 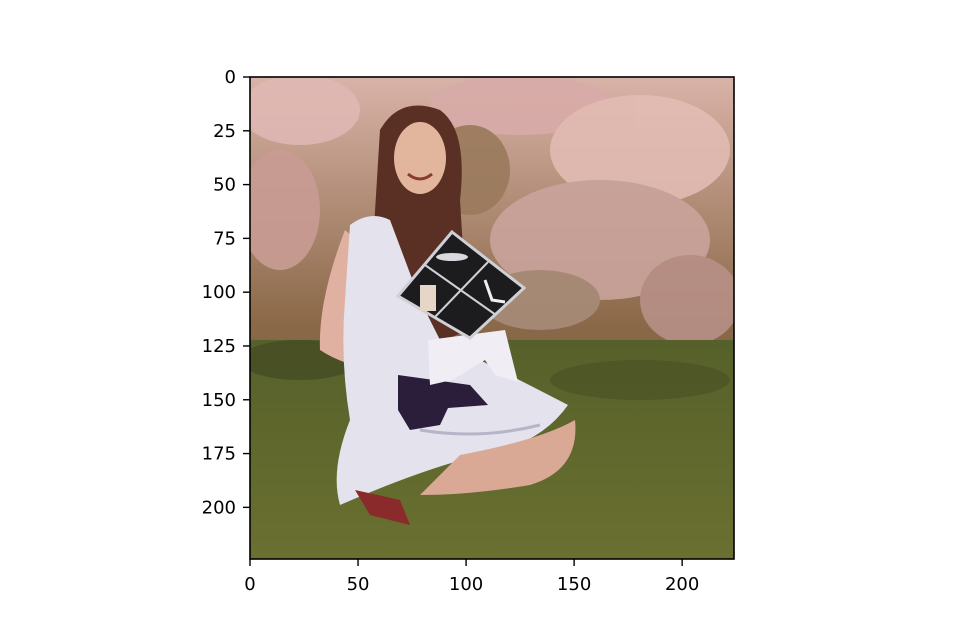 What do you see at coordinates (219, 292) in the screenshot?
I see `y-tick-label: 100` at bounding box center [219, 292].